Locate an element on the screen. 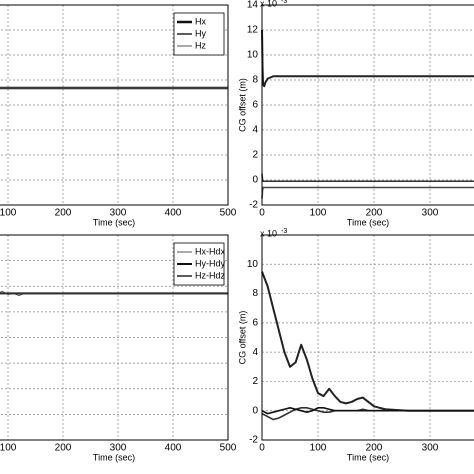 Image resolution: width=474 pixels, height=474 pixels. legend-label: Hx is located at coordinates (200, 21).